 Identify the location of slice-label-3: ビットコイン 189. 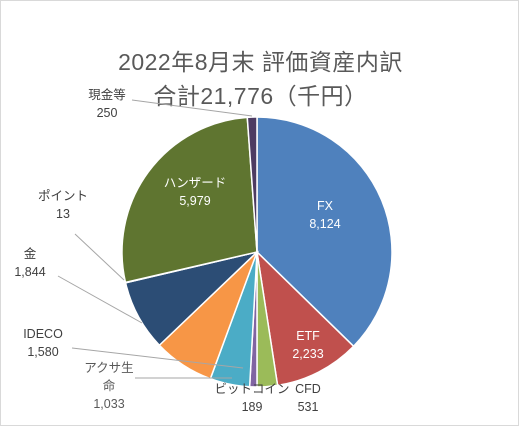
(251, 398).